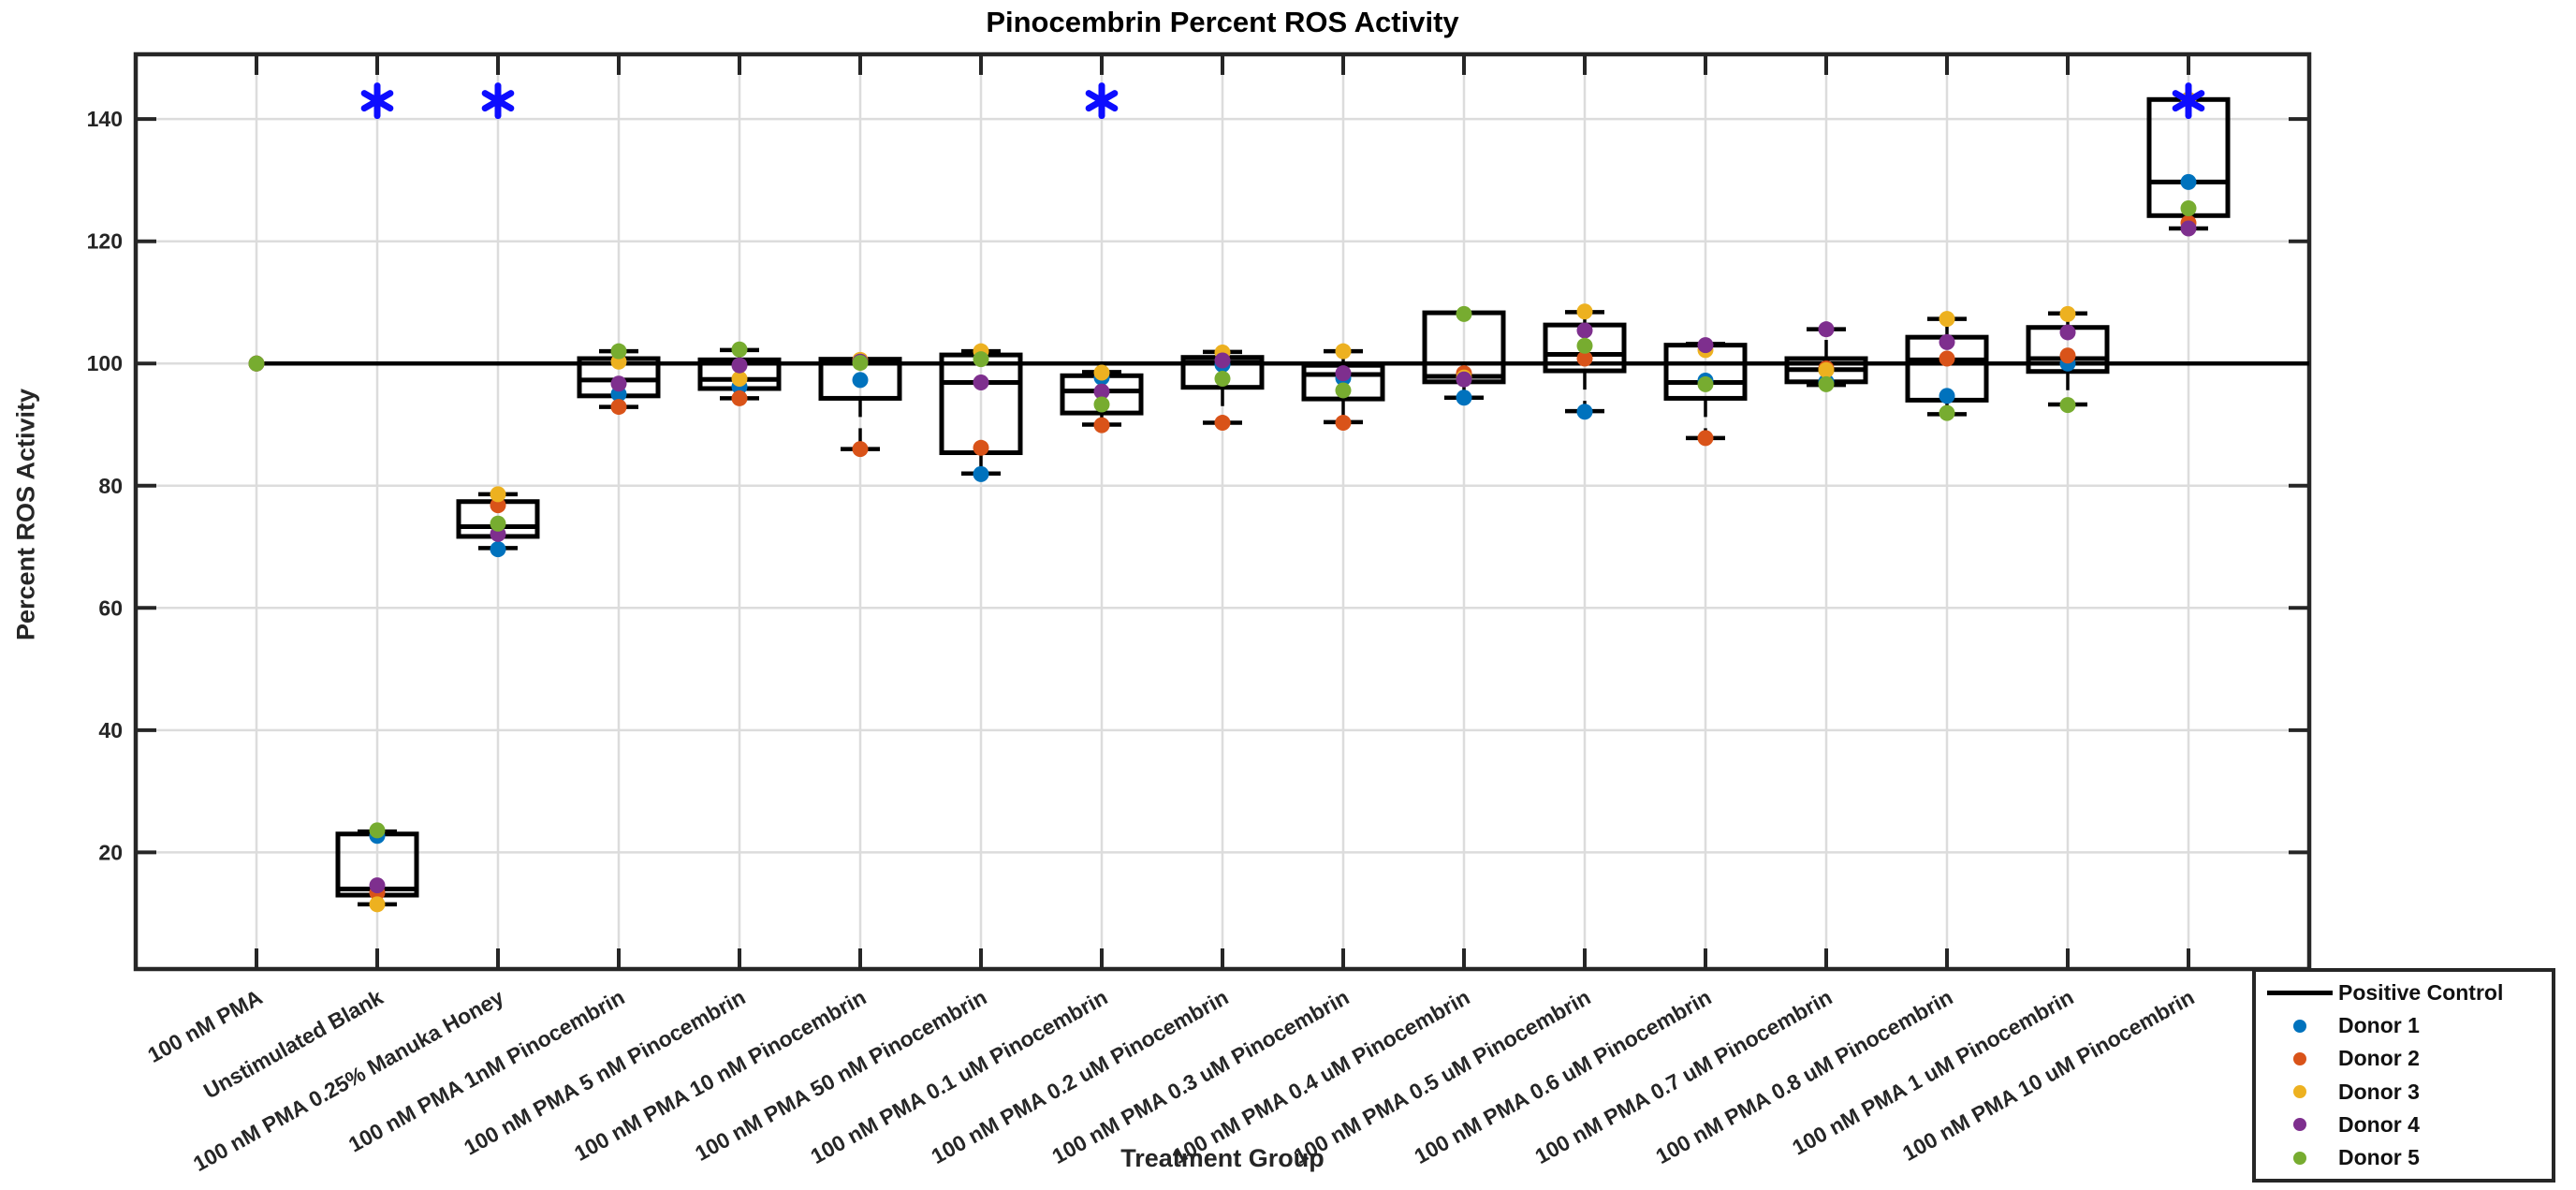 This screenshot has width=2576, height=1190. Describe the element at coordinates (110, 852) in the screenshot. I see `y-tick-label: 20` at that location.